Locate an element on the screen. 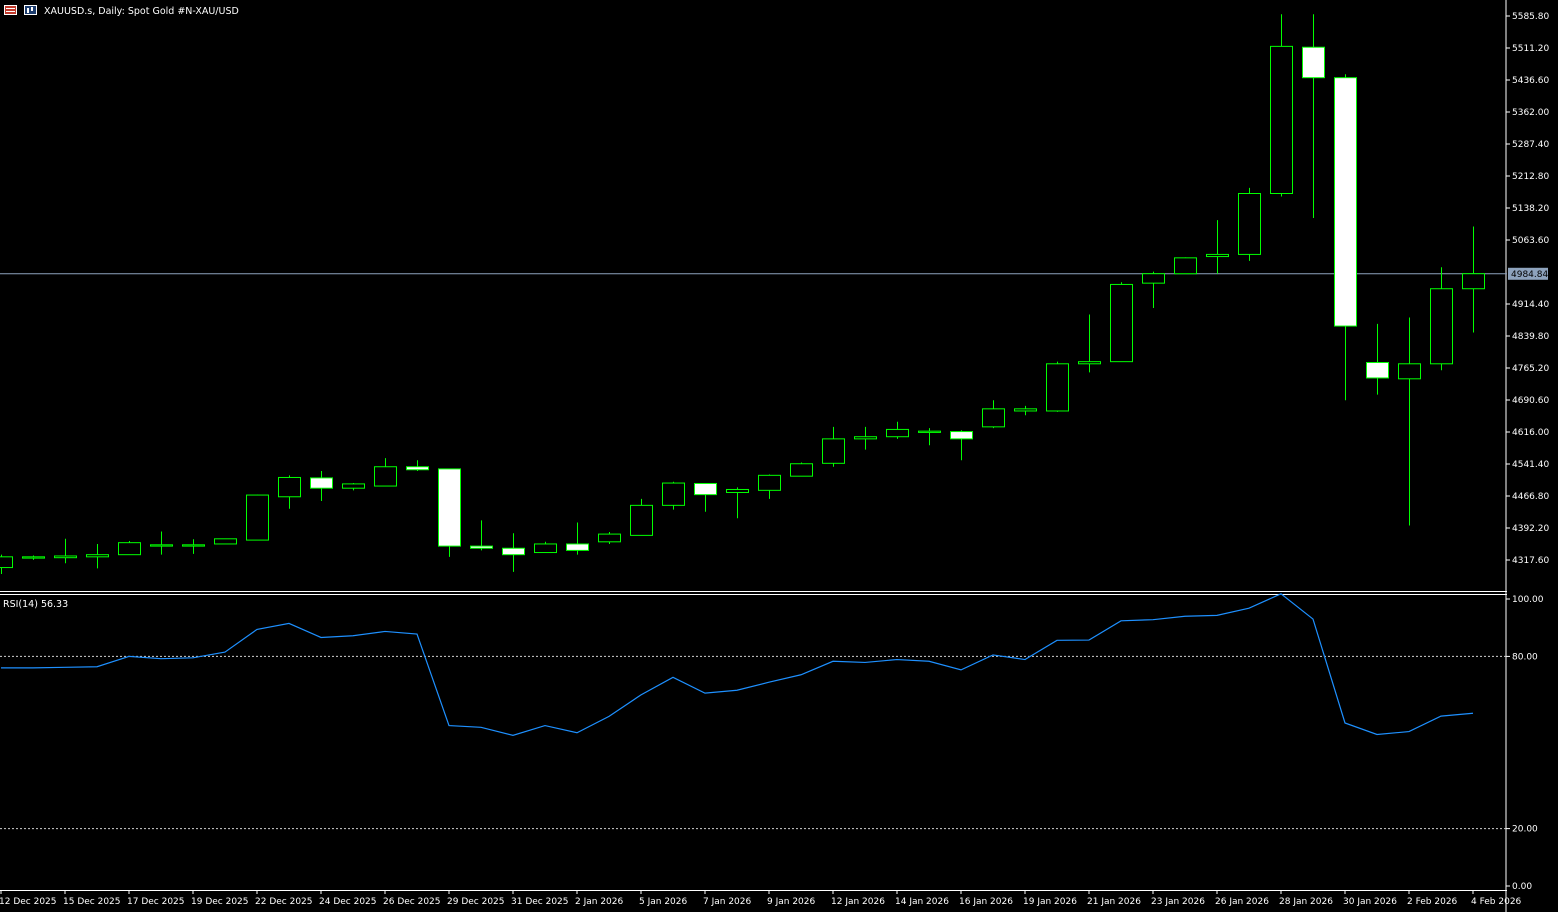  time-tick-label: 19 Dec 2025 is located at coordinates (220, 902).